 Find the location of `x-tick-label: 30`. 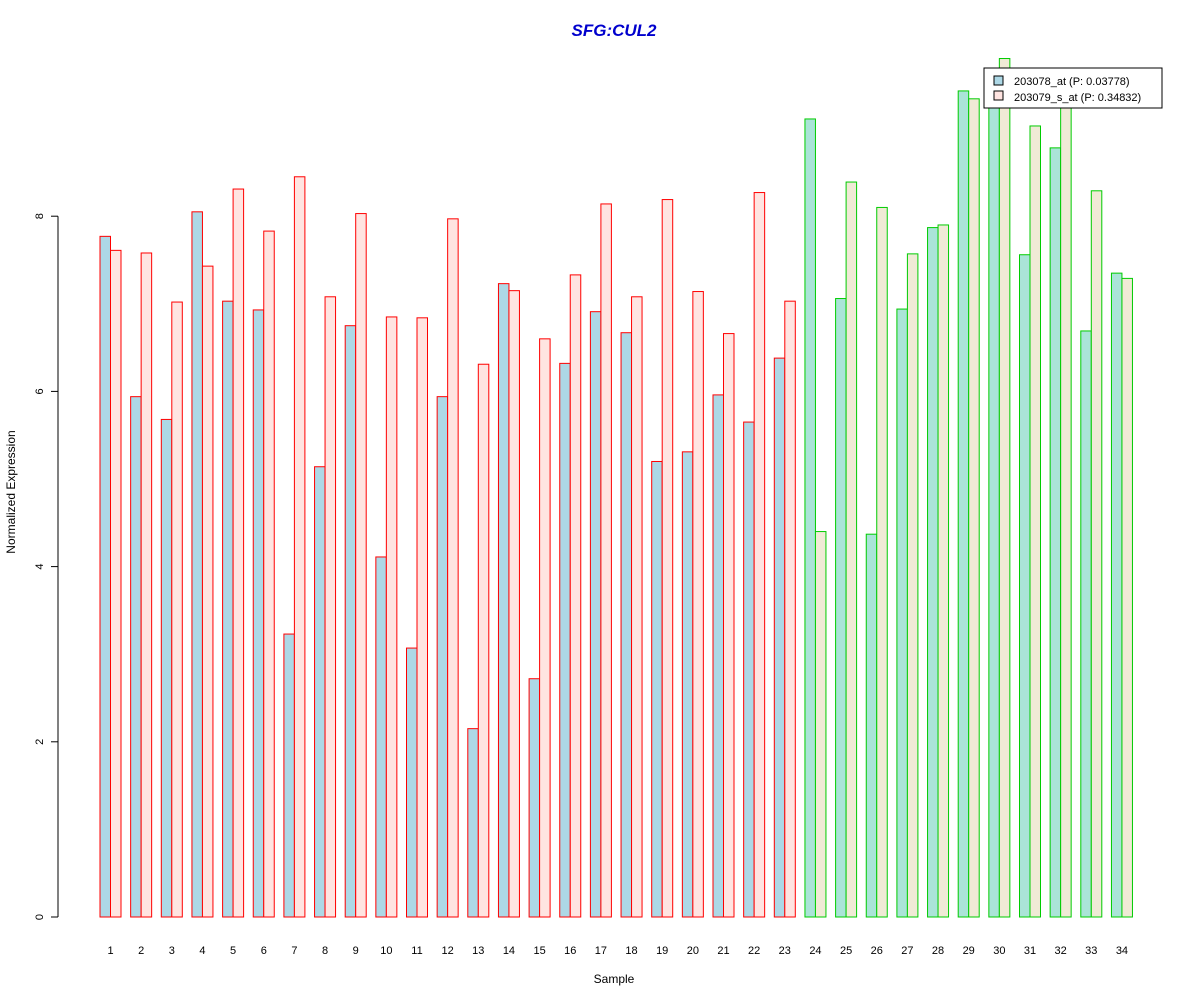

x-tick-label: 30 is located at coordinates (999, 951).